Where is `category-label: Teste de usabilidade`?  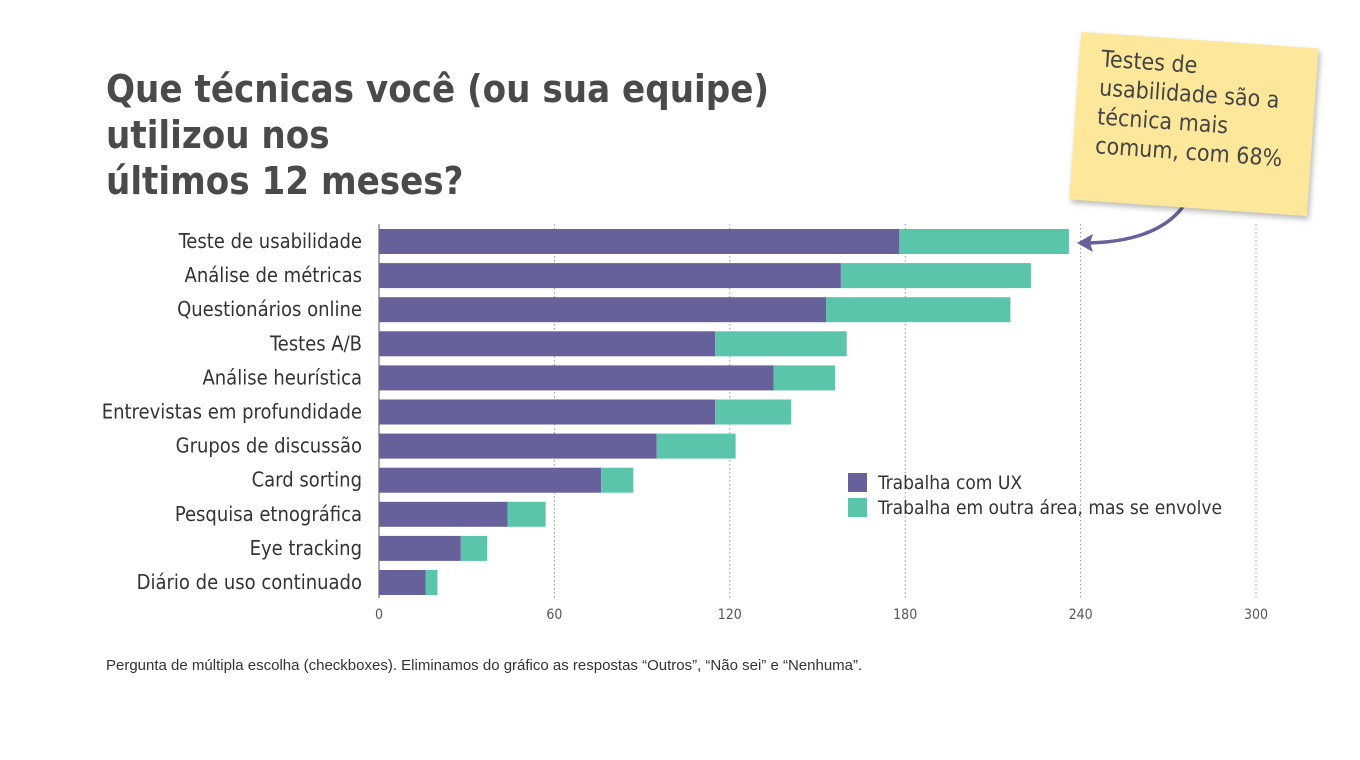
category-label: Teste de usabilidade is located at coordinates (270, 241).